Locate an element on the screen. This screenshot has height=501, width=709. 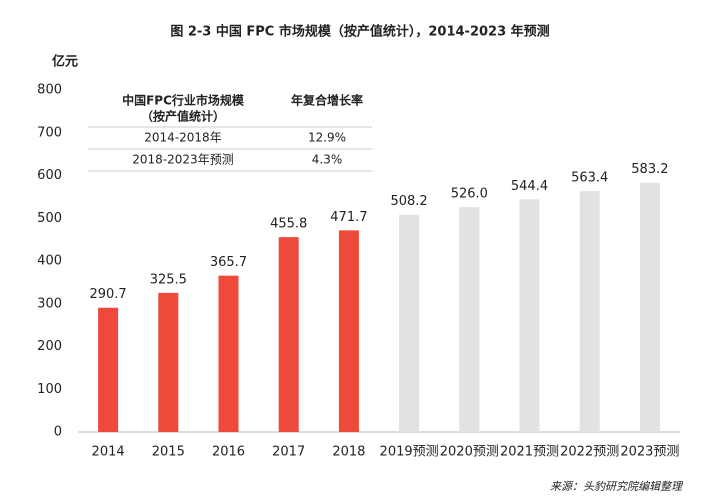
x-tick-label: 2022预测 is located at coordinates (589, 452).